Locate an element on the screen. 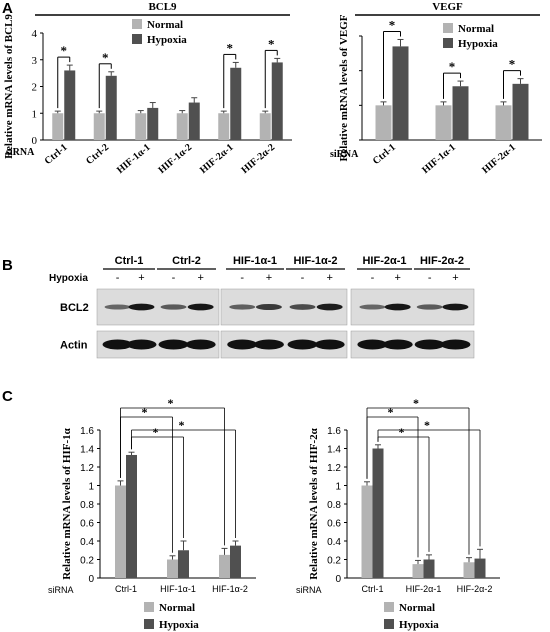 The image size is (550, 632). y-tick-label: 2 is located at coordinates (35, 88).